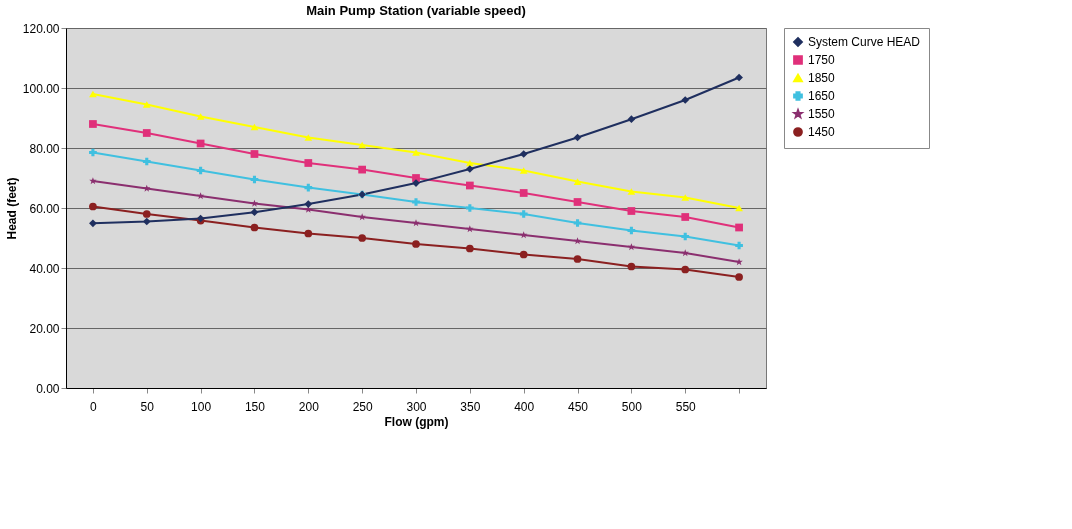 This screenshot has width=1072, height=529. Describe the element at coordinates (578, 406) in the screenshot. I see `x-tick-label: 450` at that location.